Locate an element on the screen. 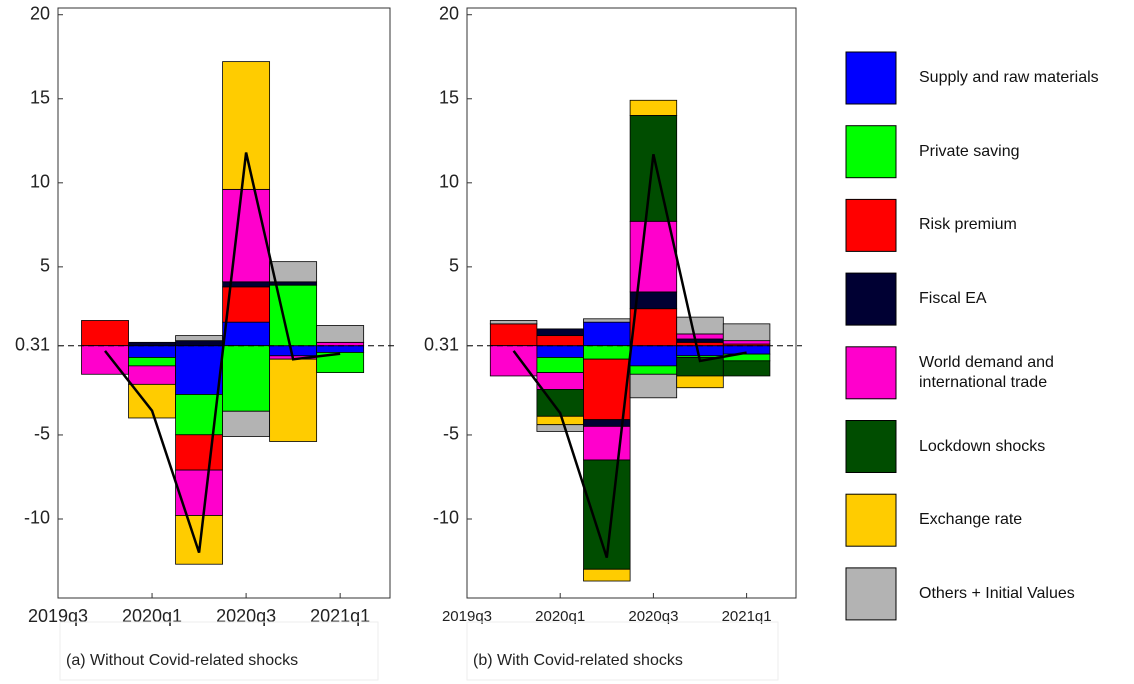 Image resolution: width=1134 pixels, height=684 pixels. legend-label: World demand and international trade is located at coordinates (986, 372).